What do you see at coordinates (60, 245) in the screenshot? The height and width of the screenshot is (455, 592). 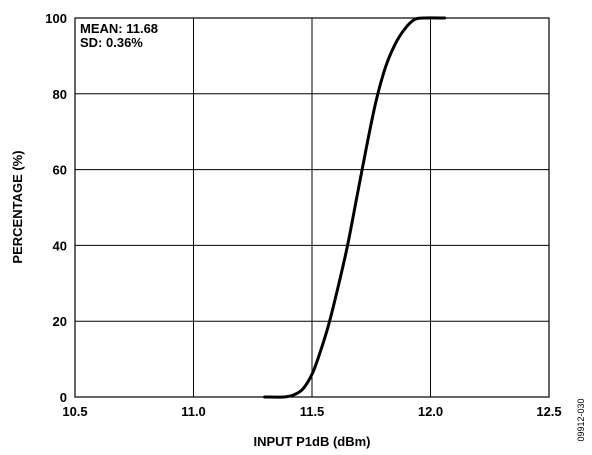 I see `y-tick-label: 40` at bounding box center [60, 245].